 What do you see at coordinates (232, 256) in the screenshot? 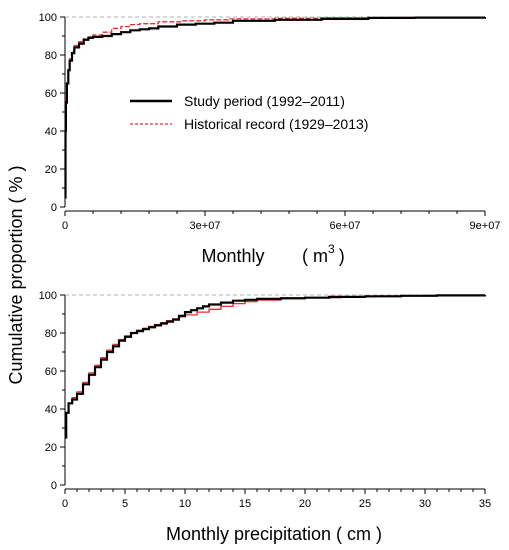
I see `x-axis-label: Monthly` at bounding box center [232, 256].